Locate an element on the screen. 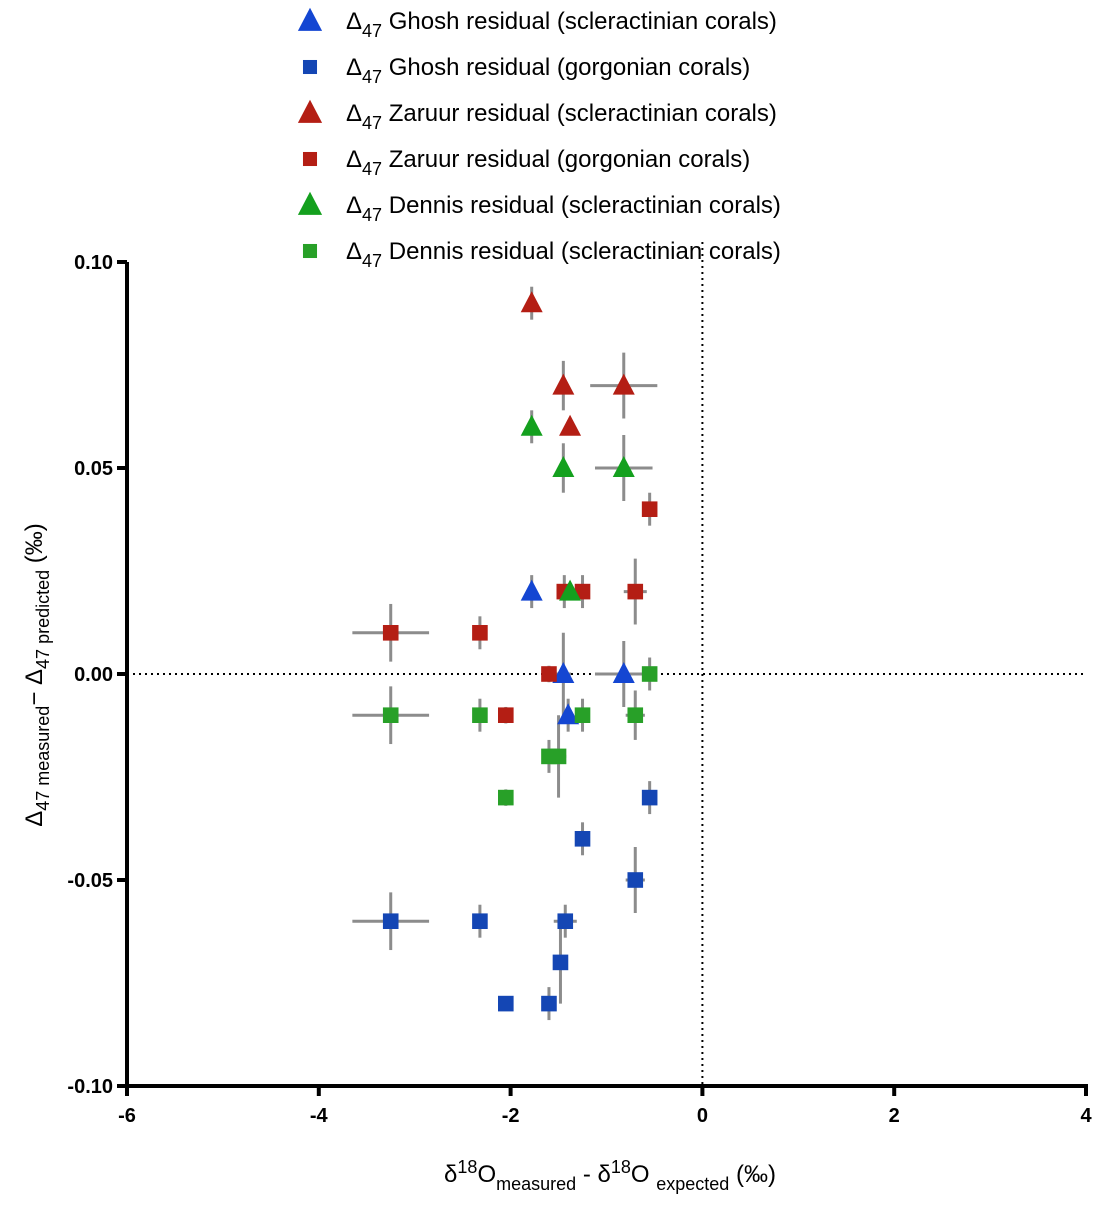  y-tick-label: -0.10 is located at coordinates (90, 1087).